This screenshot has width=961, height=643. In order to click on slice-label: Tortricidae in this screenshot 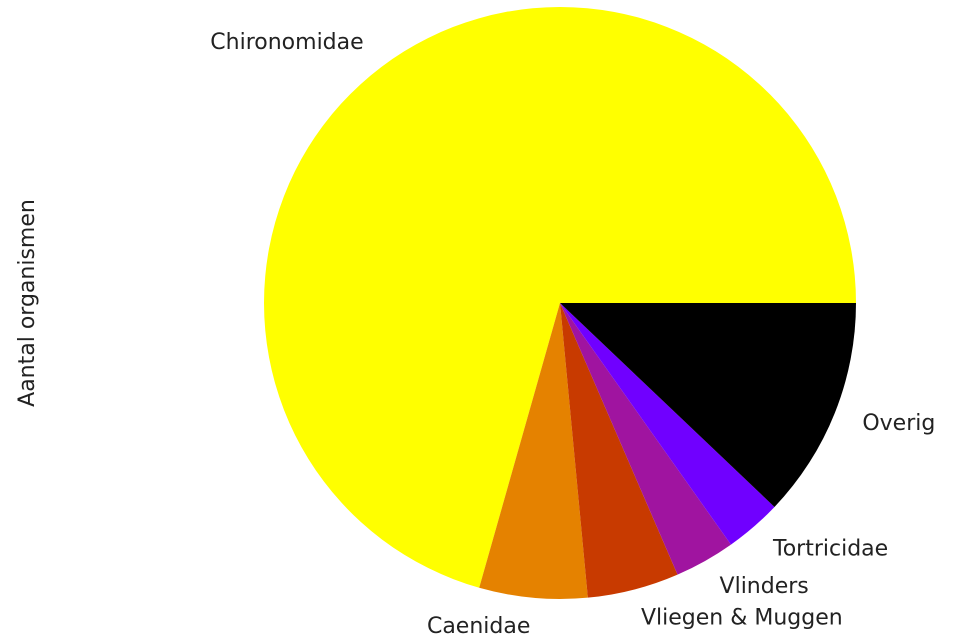, I will do `click(830, 548)`.